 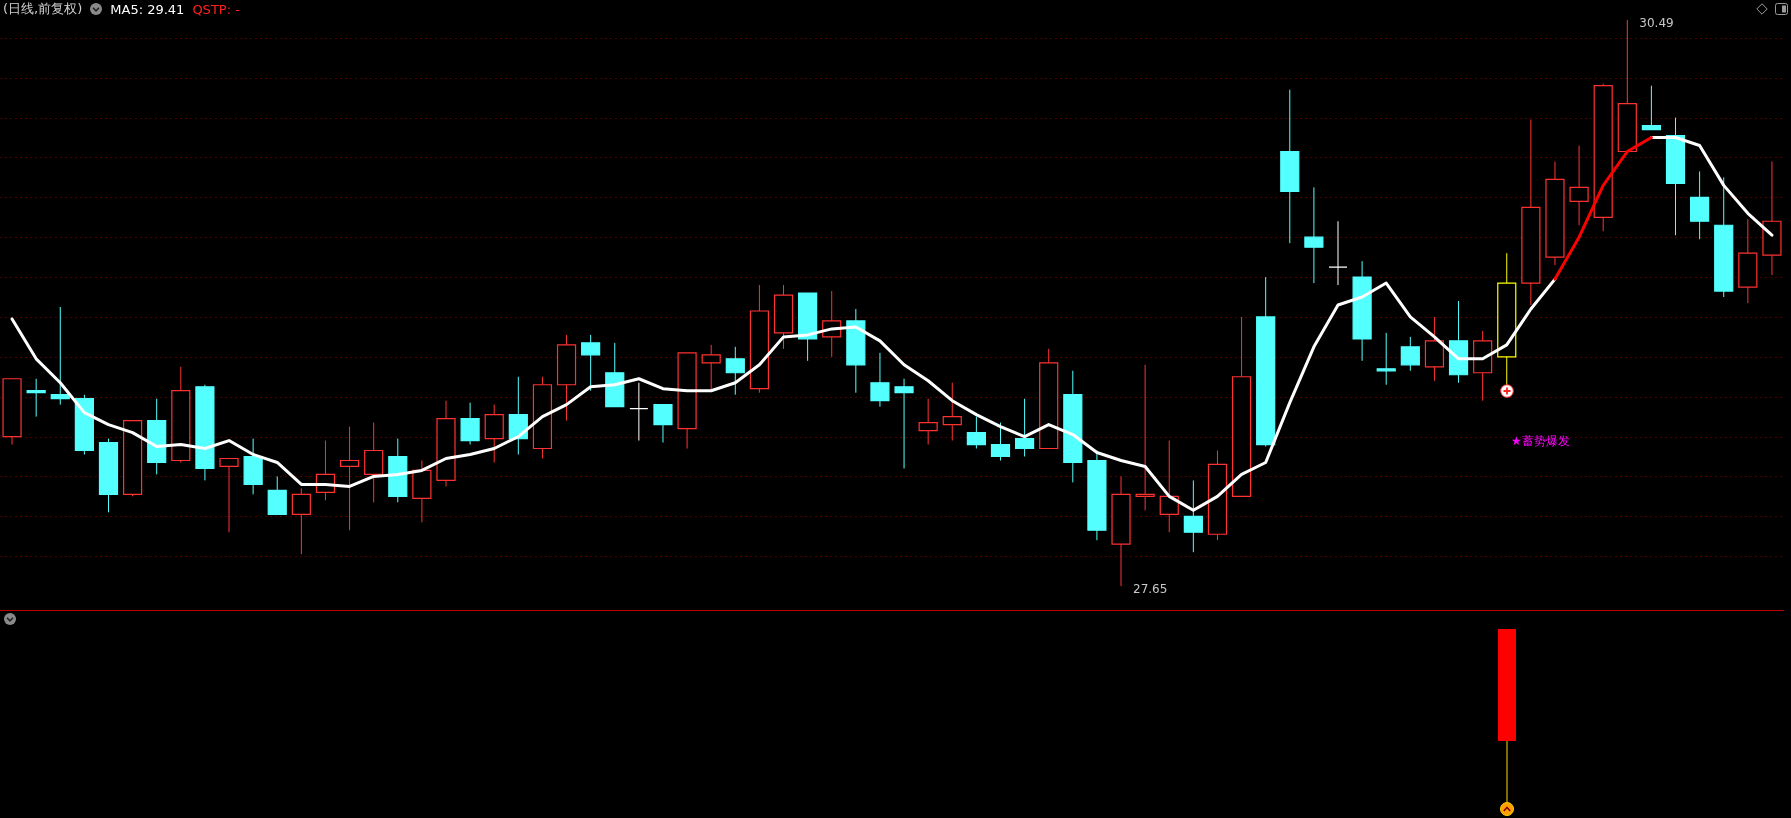 What do you see at coordinates (216, 9) in the screenshot?
I see `annotation: QSTP: -` at bounding box center [216, 9].